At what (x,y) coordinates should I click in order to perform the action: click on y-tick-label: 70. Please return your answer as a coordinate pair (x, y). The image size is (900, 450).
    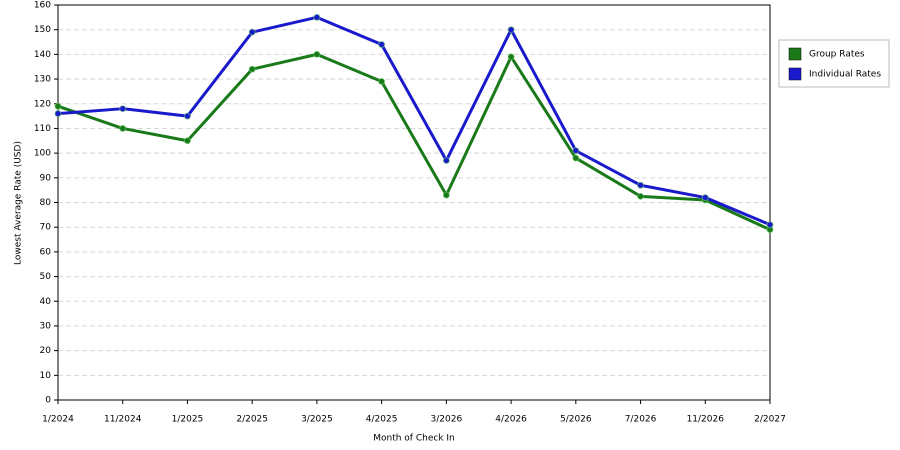
    Looking at the image, I should click on (46, 228).